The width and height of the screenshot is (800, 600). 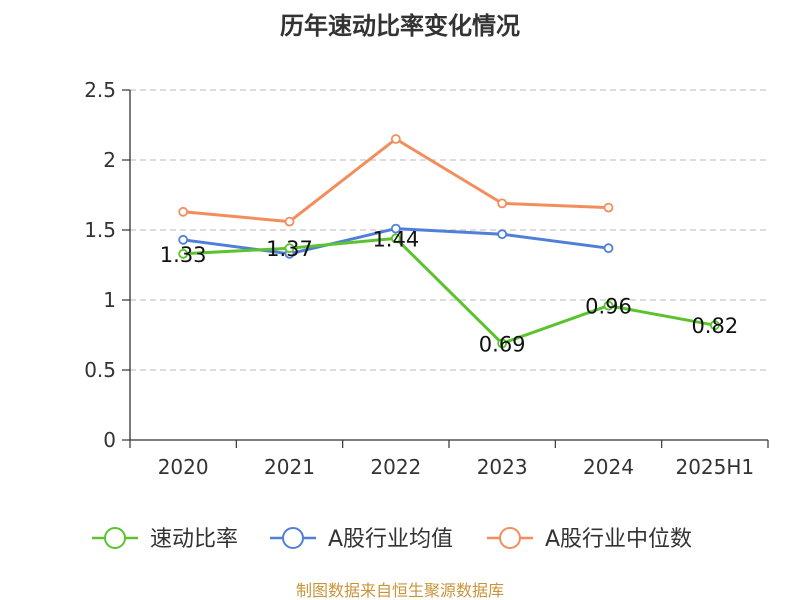 What do you see at coordinates (109, 440) in the screenshot?
I see `y-tick-label: 0` at bounding box center [109, 440].